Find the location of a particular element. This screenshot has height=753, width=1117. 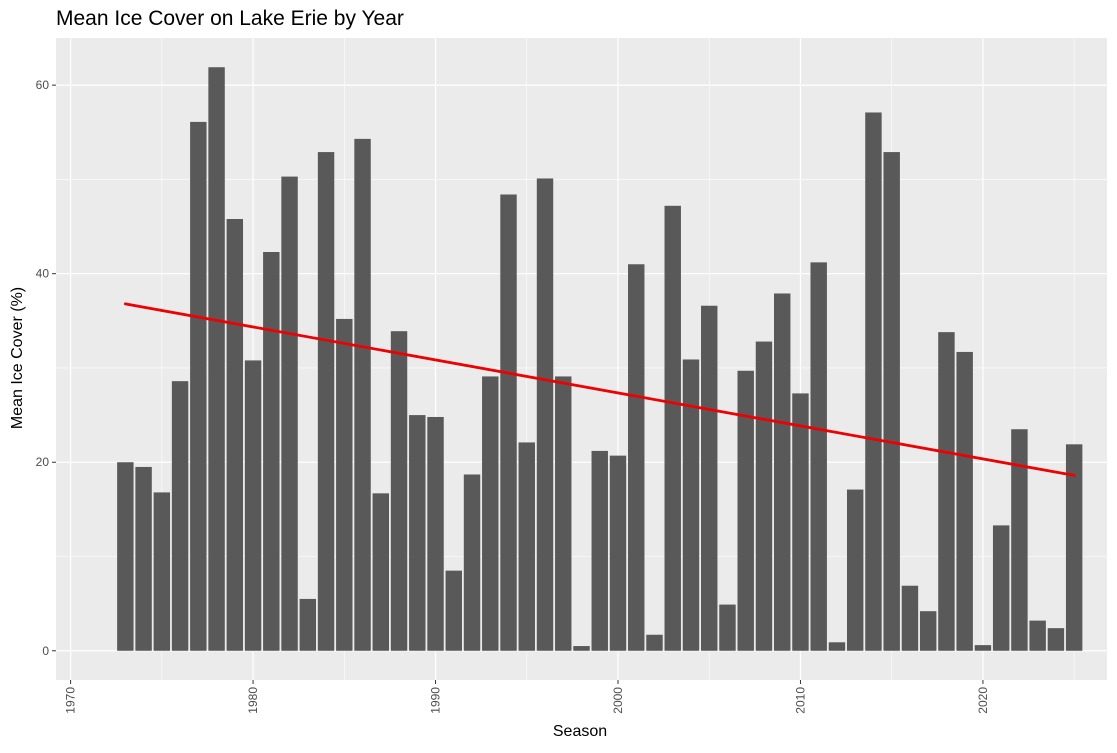

y-axis: 0 20 40 60 is located at coordinates (46, 368).